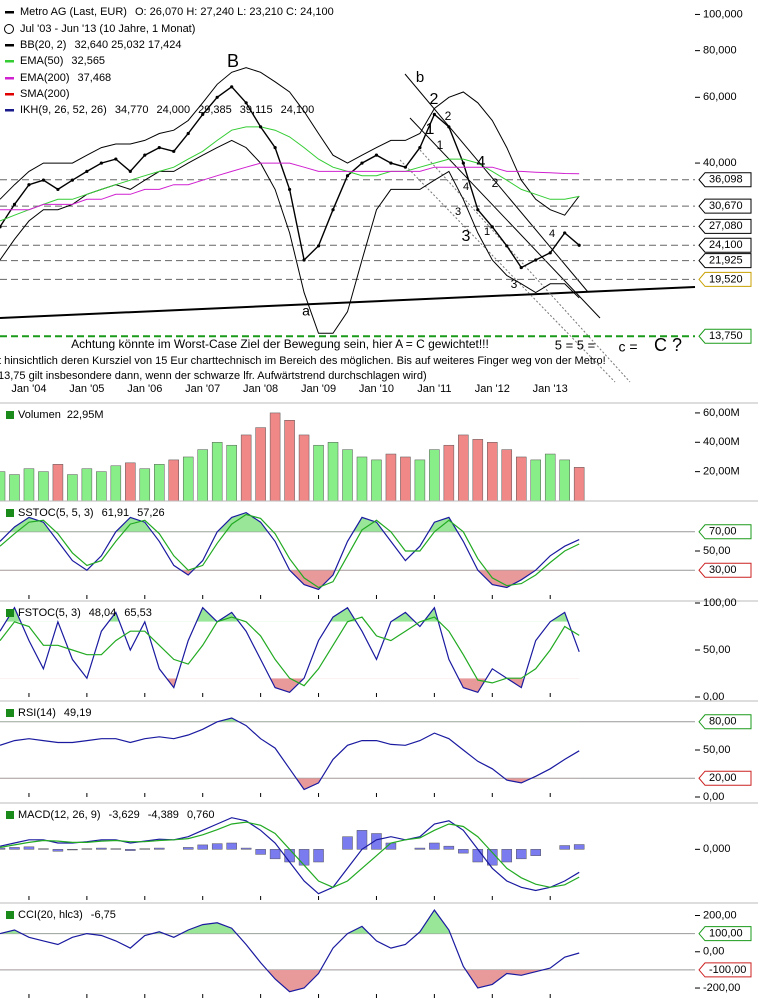  I want to click on level-label: 13,750, so click(726, 336).